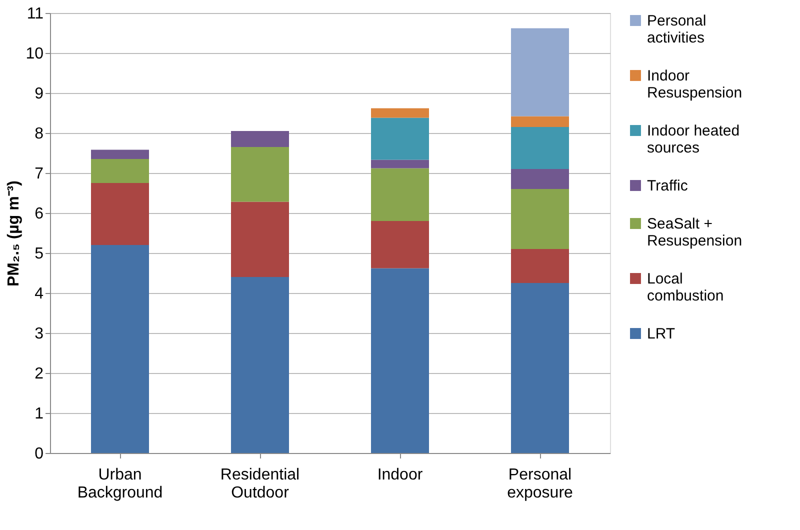 This screenshot has height=530, width=800. What do you see at coordinates (39, 334) in the screenshot?
I see `y-tick-label: 3` at bounding box center [39, 334].